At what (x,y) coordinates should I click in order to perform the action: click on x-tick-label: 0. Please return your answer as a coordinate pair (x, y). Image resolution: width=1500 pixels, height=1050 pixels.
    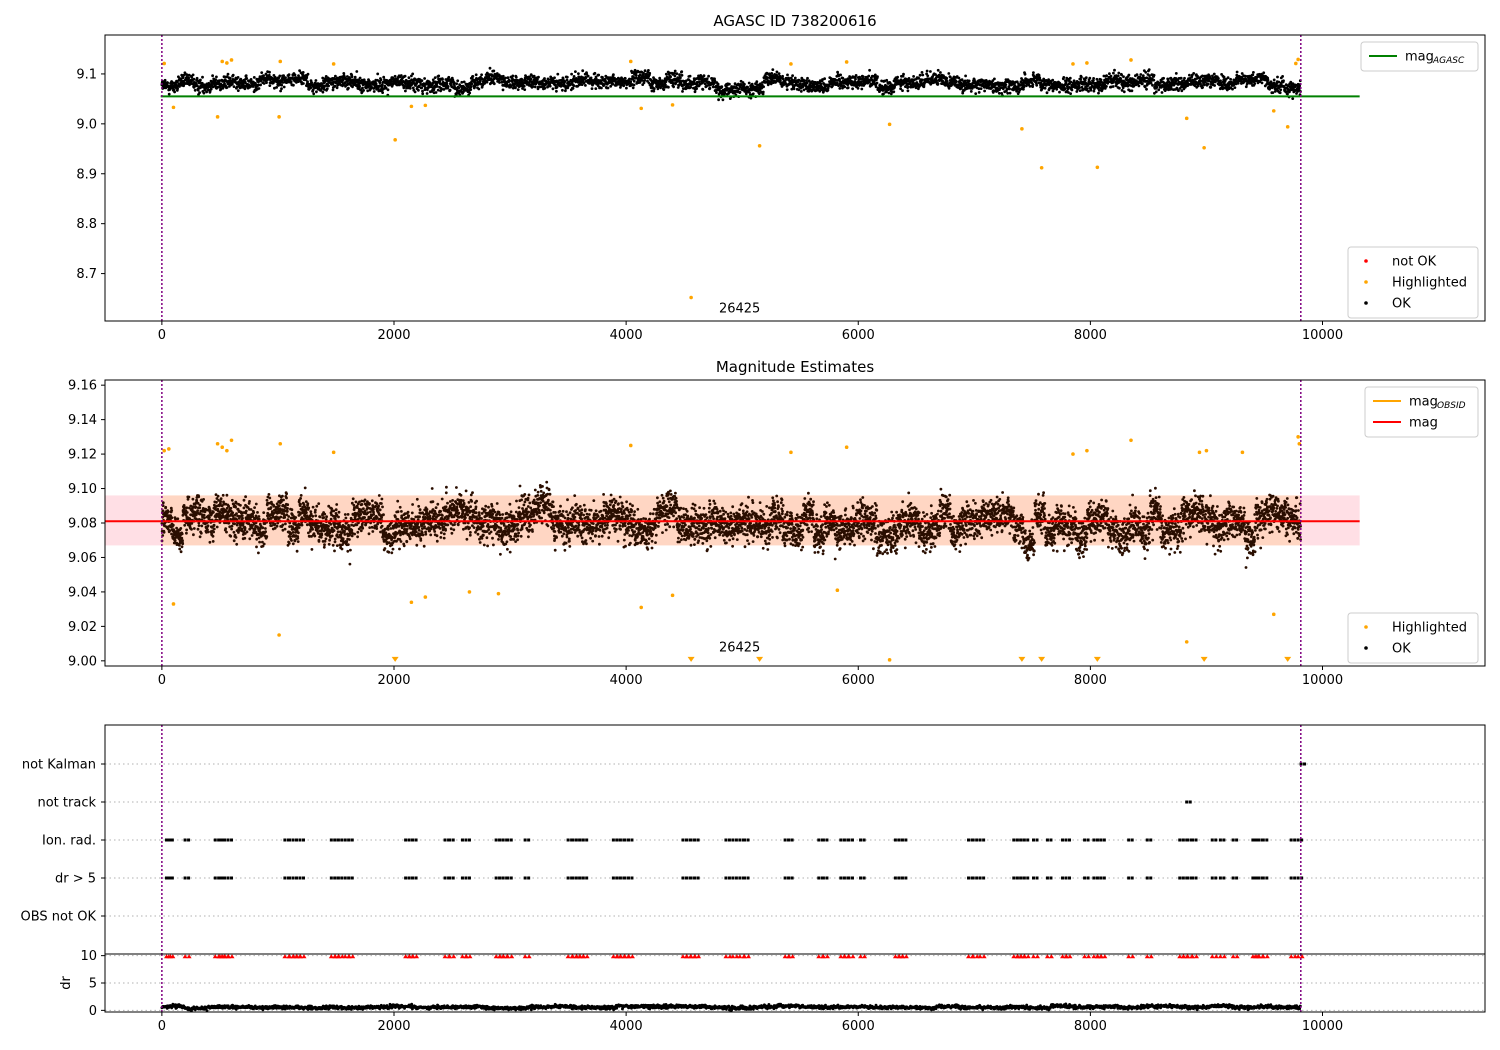
    Looking at the image, I should click on (162, 335).